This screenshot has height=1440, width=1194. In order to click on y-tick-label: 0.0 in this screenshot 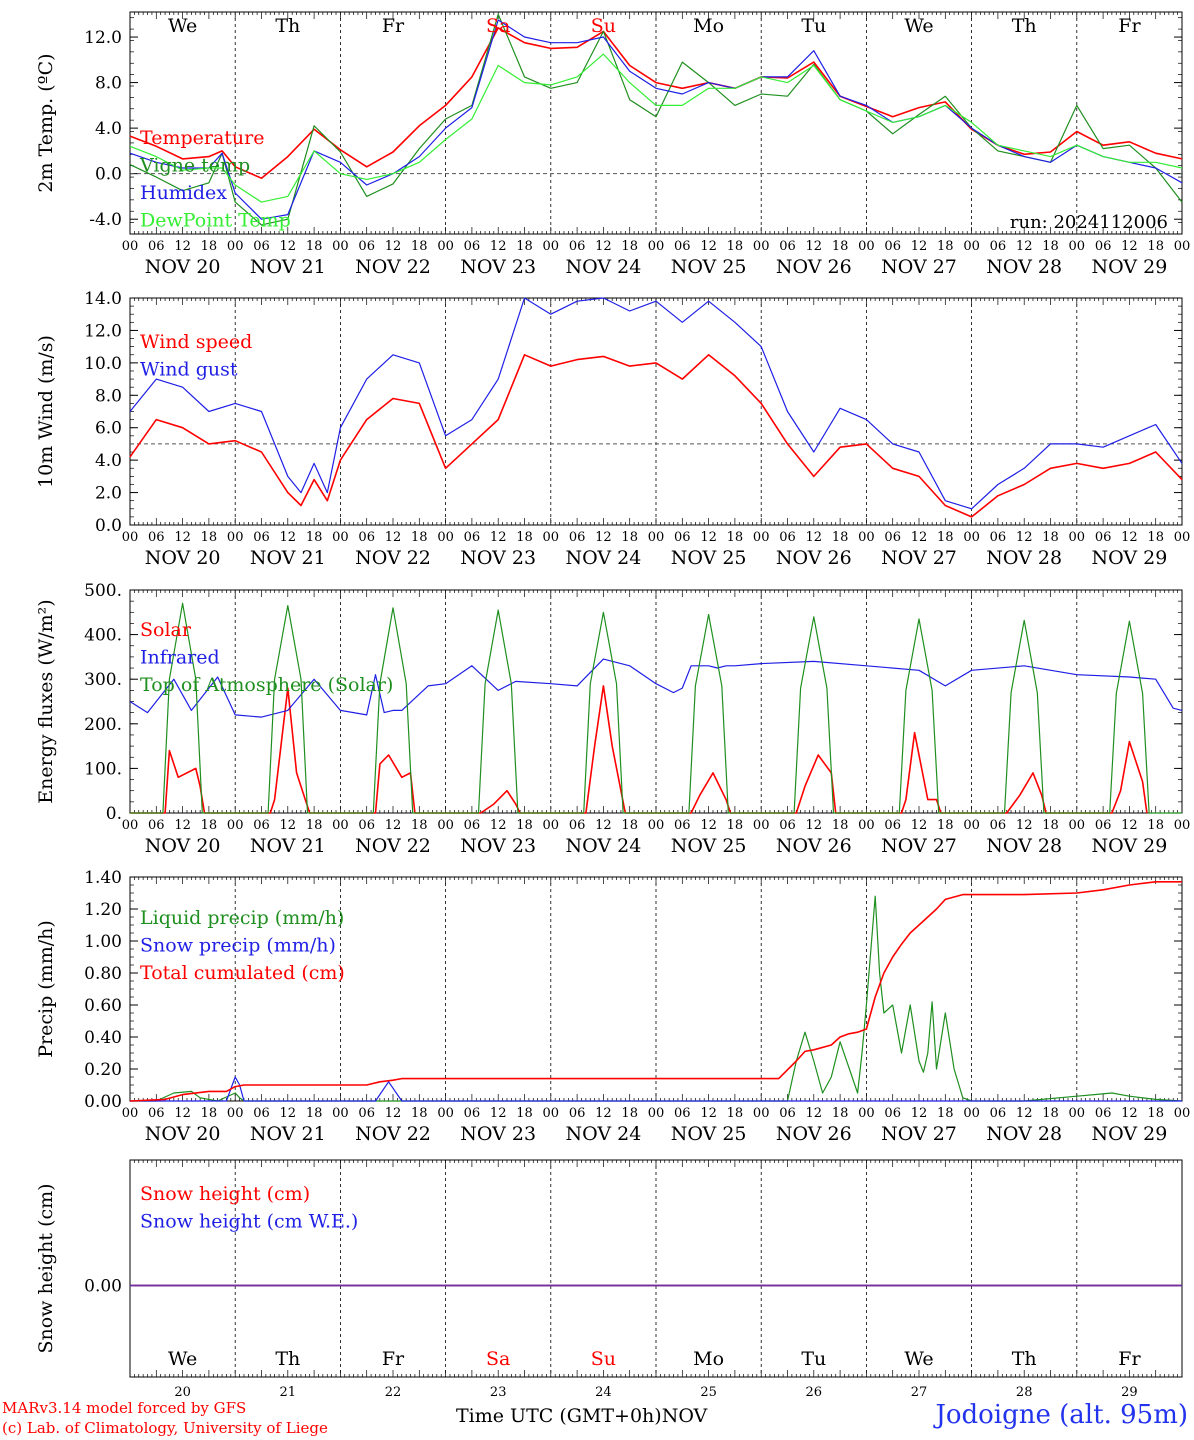, I will do `click(108, 175)`.